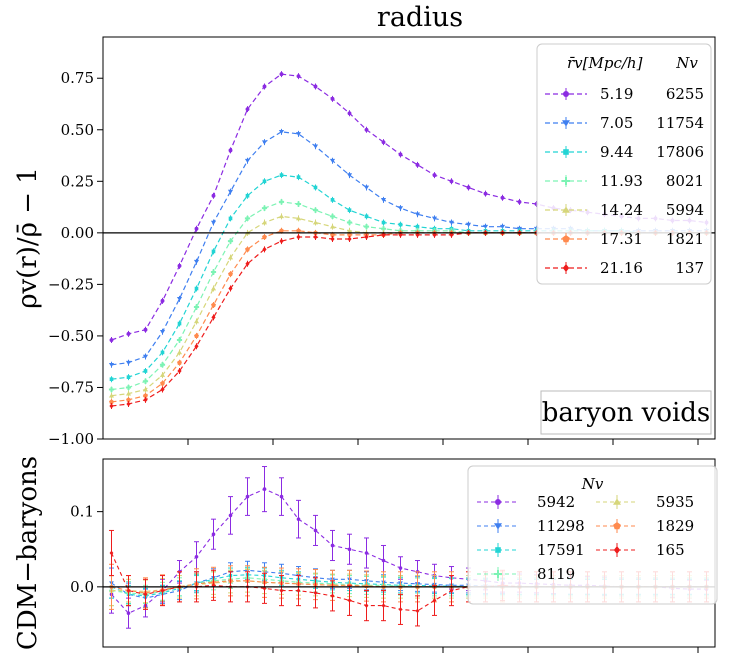 Image resolution: width=737 pixels, height=659 pixels. Describe the element at coordinates (680, 123) in the screenshot. I see `legend-count-11754: 11754` at that location.